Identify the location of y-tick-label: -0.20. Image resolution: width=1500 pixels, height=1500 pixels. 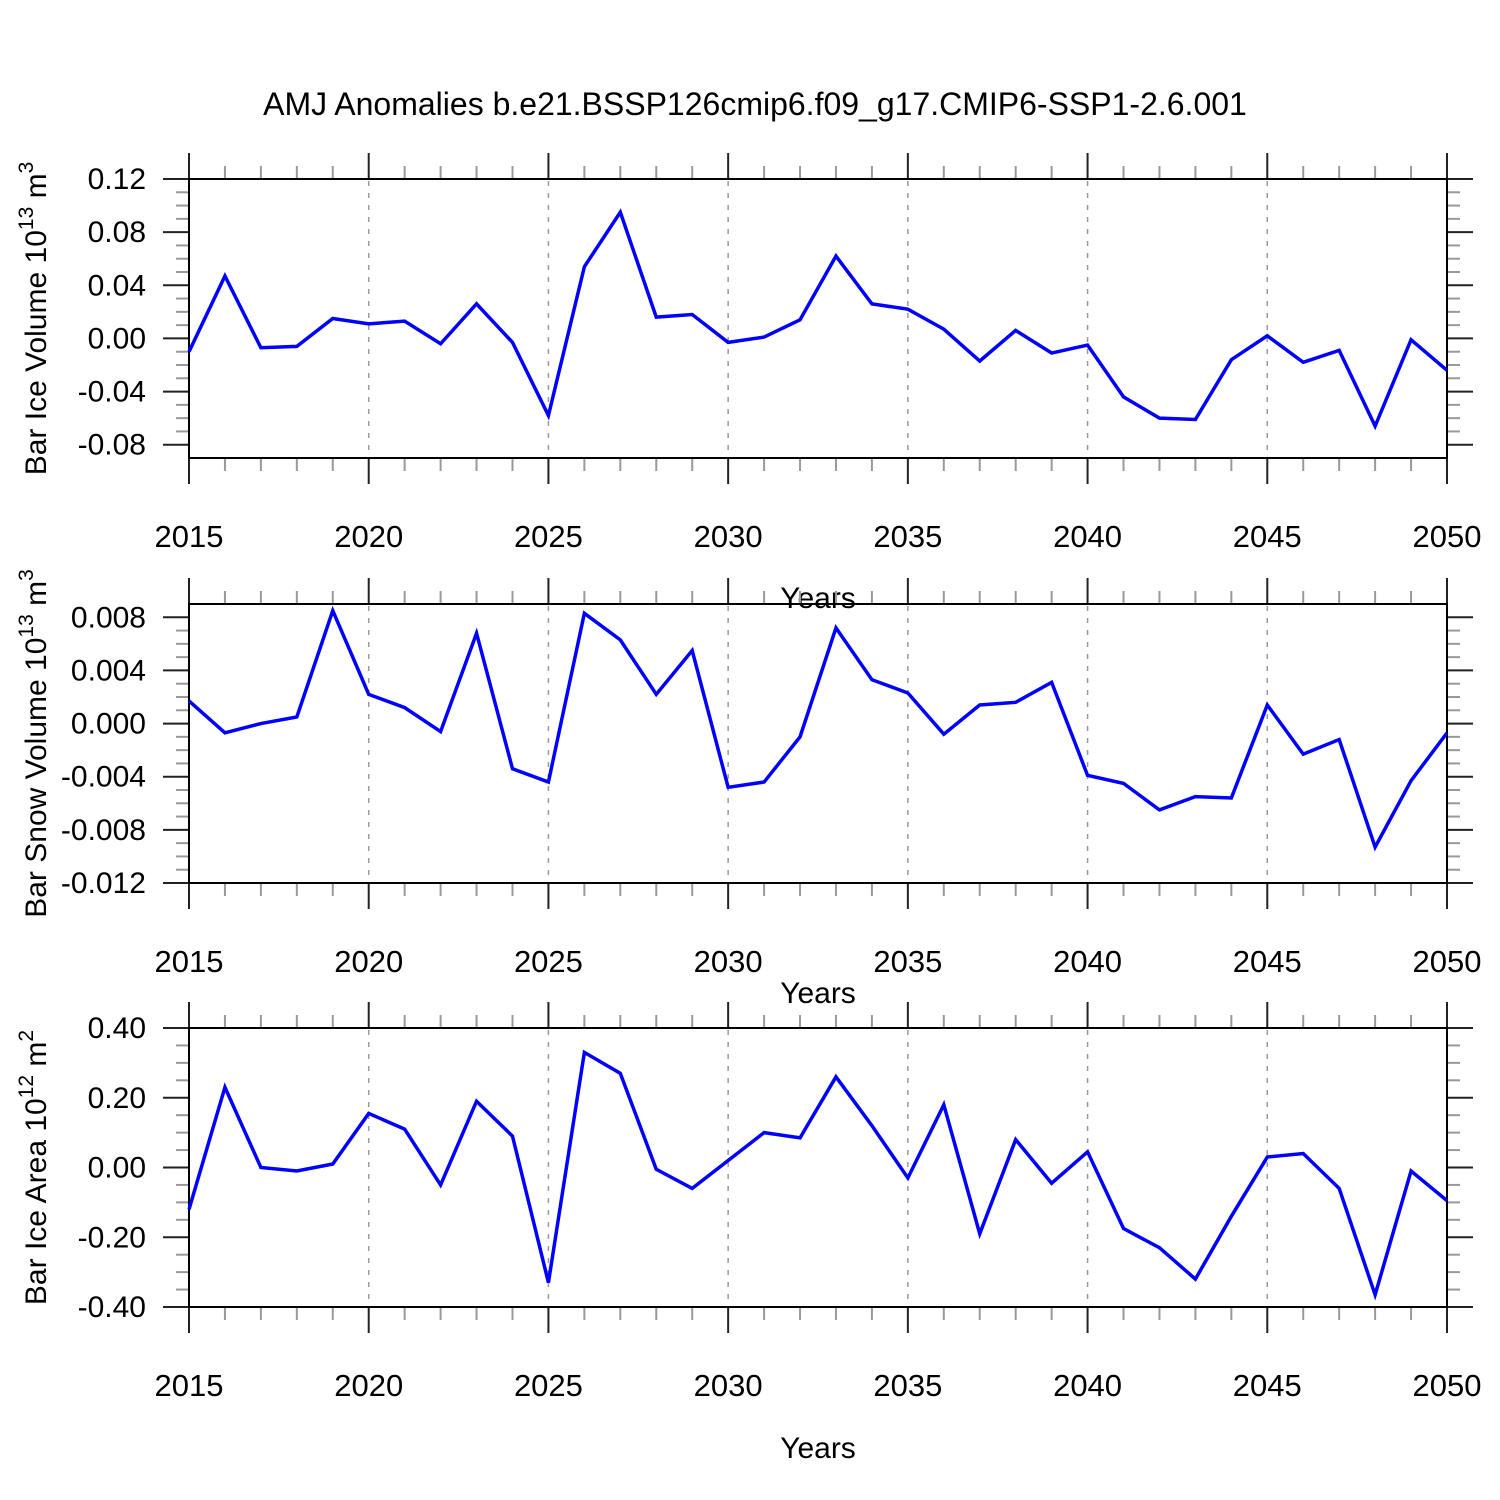
(112, 1237).